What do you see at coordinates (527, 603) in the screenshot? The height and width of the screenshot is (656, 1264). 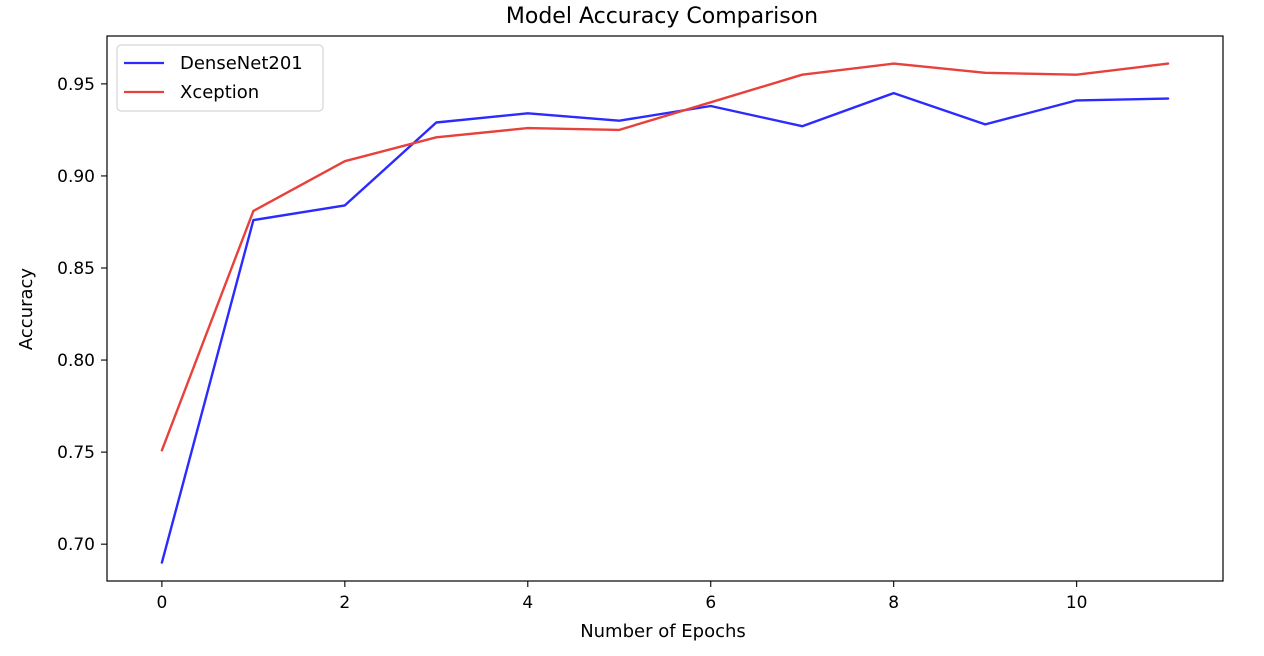 I see `x-tick-label: 4` at bounding box center [527, 603].